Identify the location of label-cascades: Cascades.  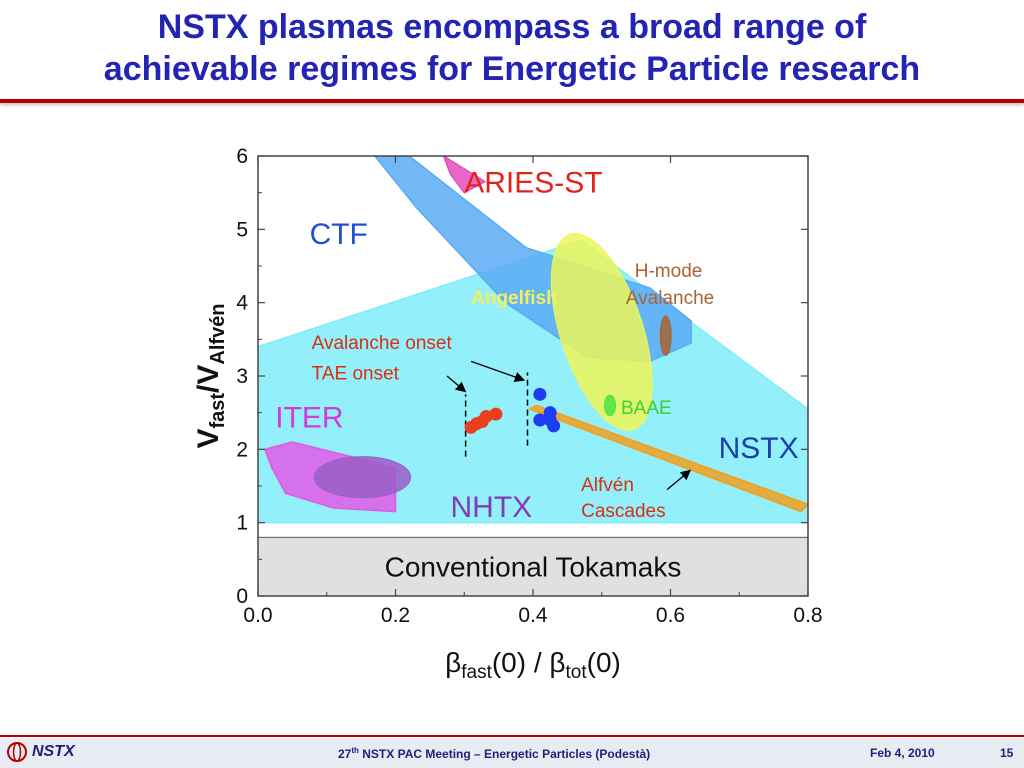
(623, 511).